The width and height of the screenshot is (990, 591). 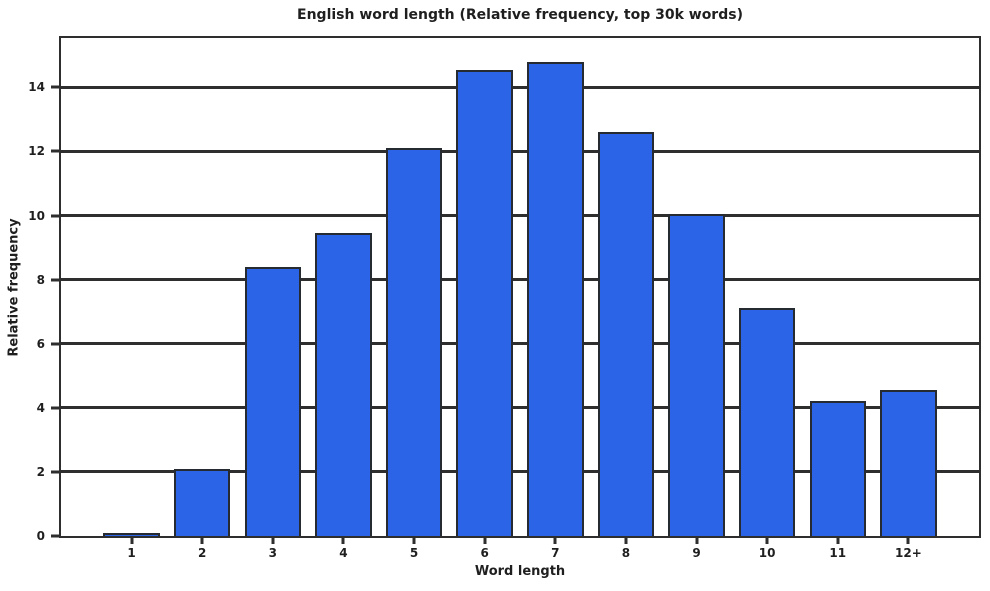 I want to click on y-tick-label-14: 14, so click(x=36, y=87).